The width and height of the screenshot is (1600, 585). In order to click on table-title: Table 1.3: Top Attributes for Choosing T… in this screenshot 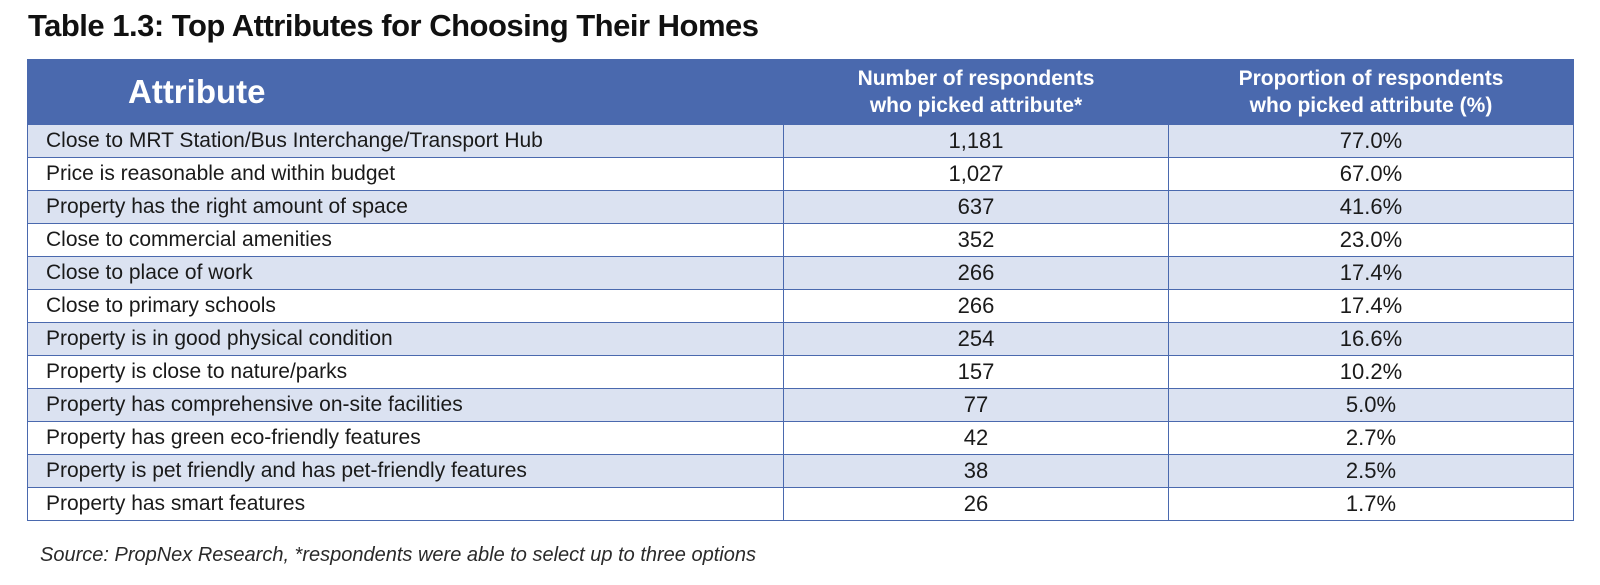, I will do `click(393, 25)`.